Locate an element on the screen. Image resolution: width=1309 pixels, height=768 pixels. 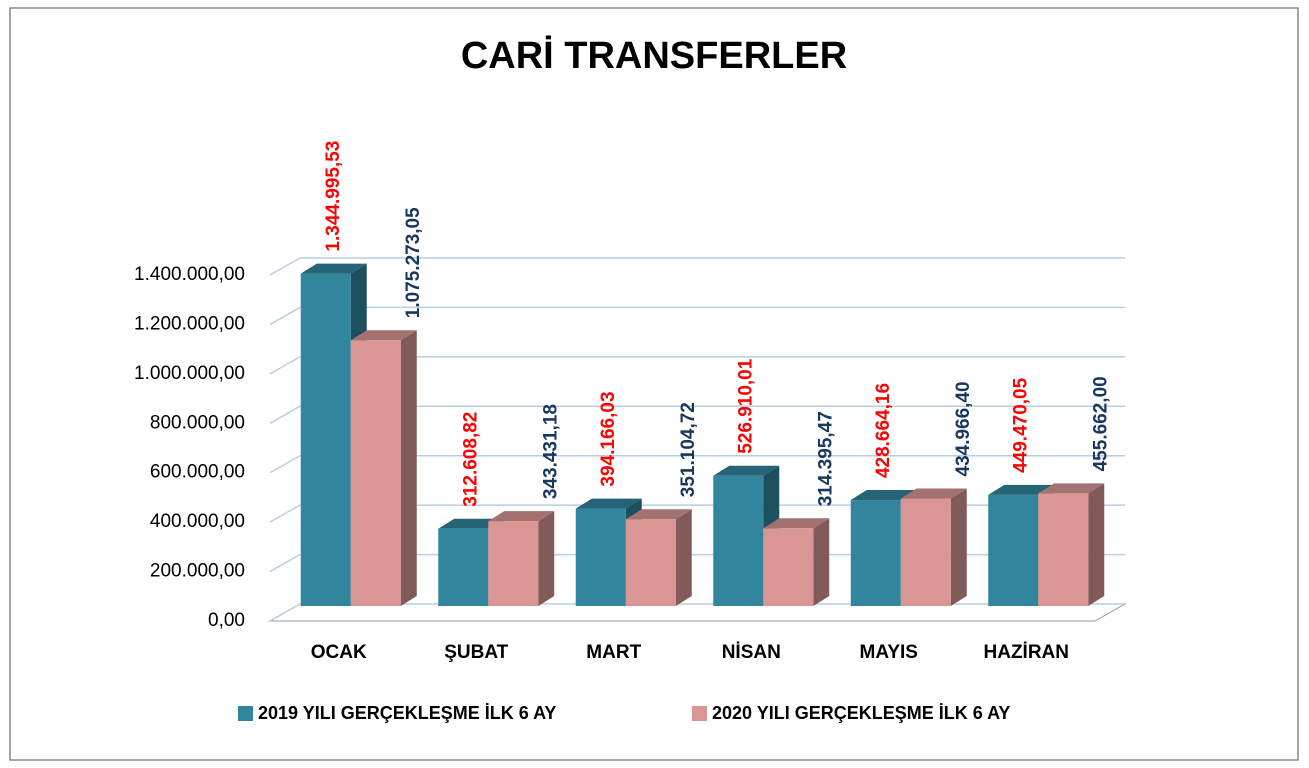
y-tick-label: 600.000,00 is located at coordinates (197, 472).